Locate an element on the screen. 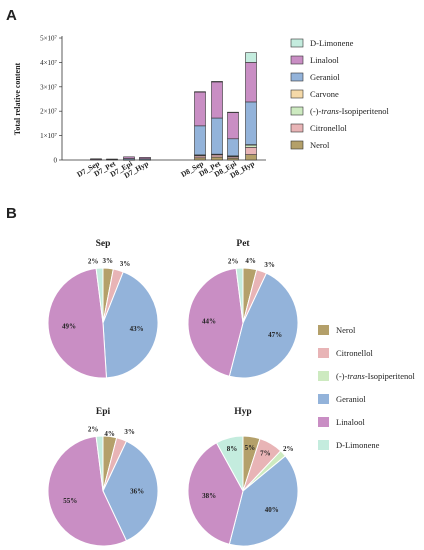 The width and height of the screenshot is (424, 550). pie-slice-label: 49% is located at coordinates (69, 327).